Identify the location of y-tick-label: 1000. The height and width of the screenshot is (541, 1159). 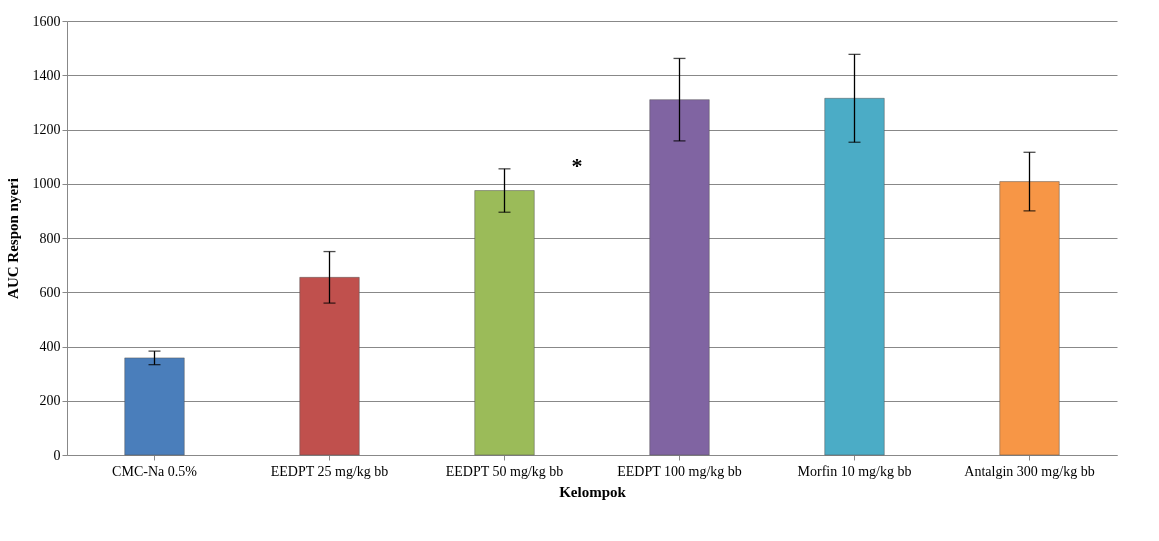
(46, 184).